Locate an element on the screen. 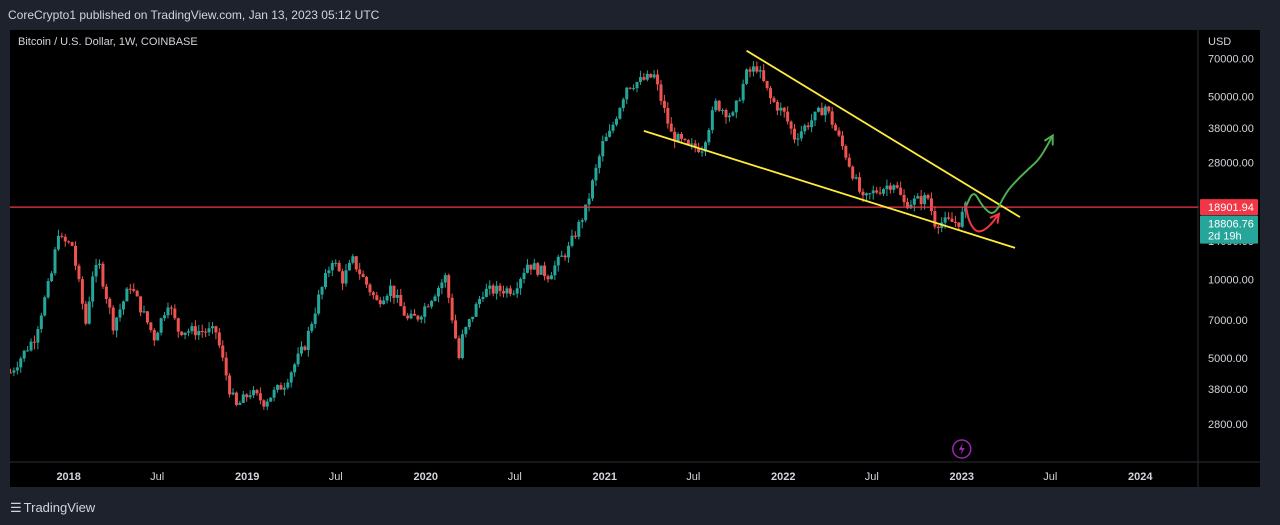  bearish-projection-path is located at coordinates (982, 218).